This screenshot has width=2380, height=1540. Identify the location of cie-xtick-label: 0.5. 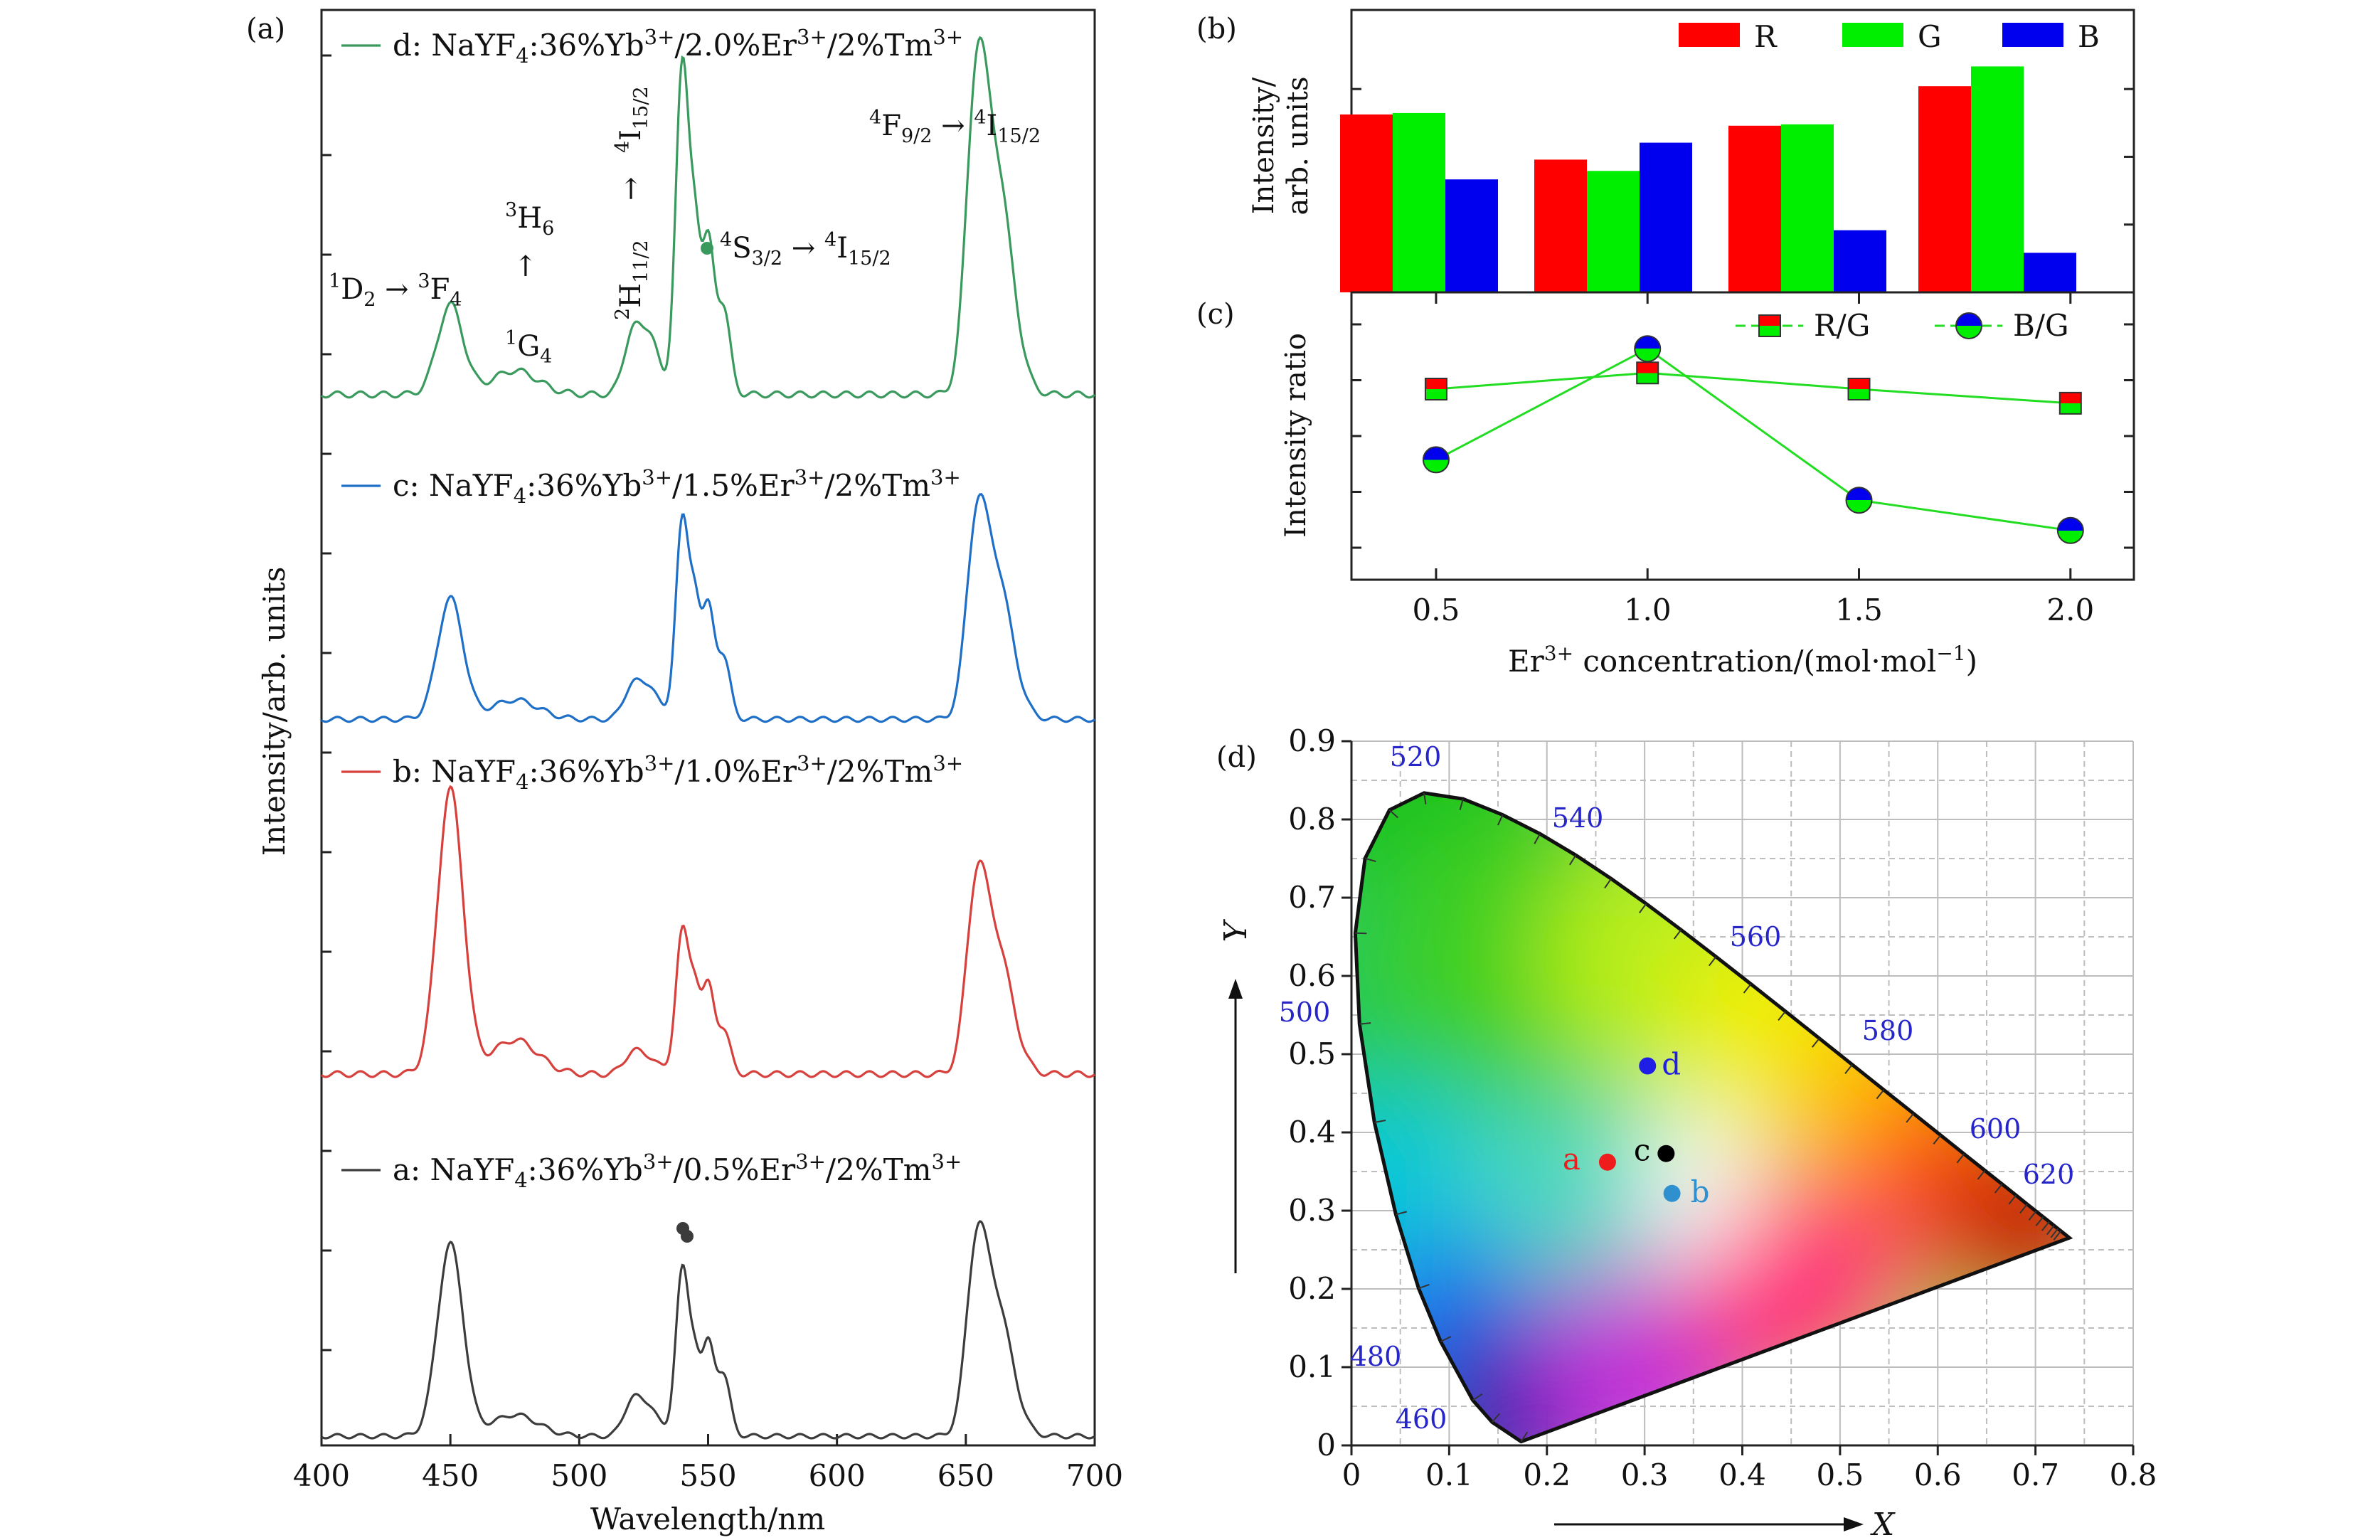
(1840, 1474).